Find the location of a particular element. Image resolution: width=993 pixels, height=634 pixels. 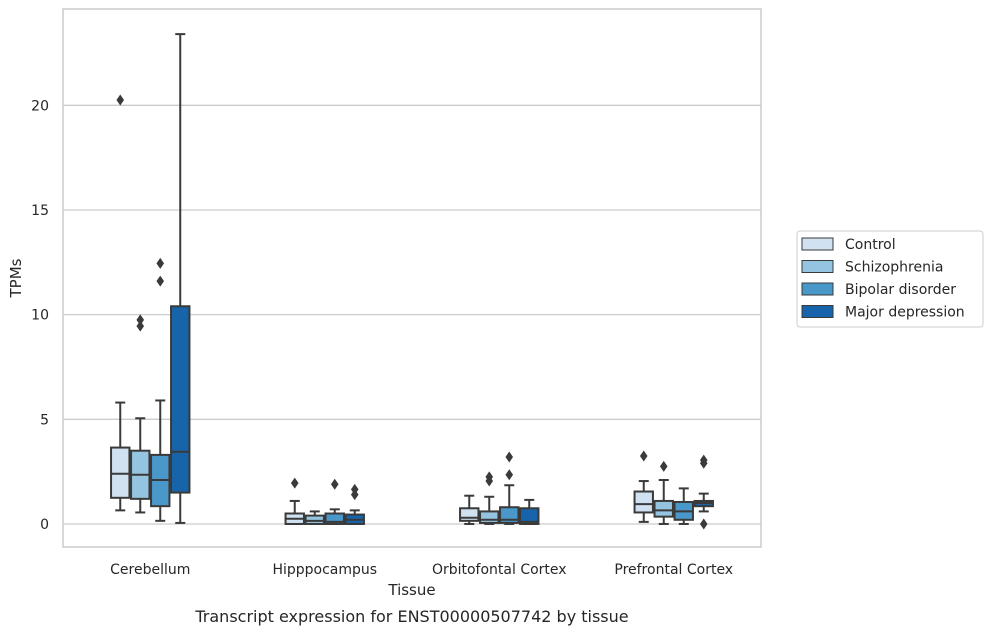

x-axis-label: Tissue is located at coordinates (411, 590).